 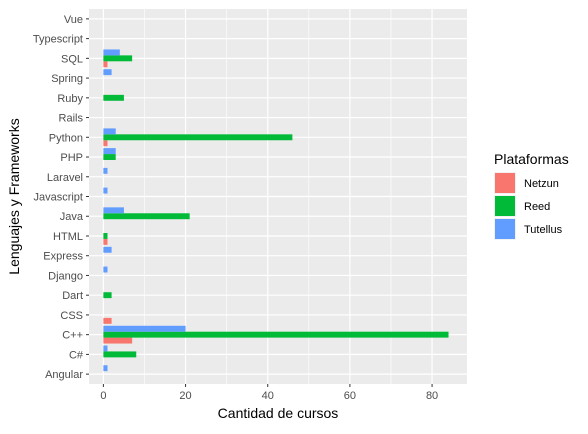 What do you see at coordinates (64, 375) in the screenshot?
I see `y-tick-label-angular: Angular` at bounding box center [64, 375].